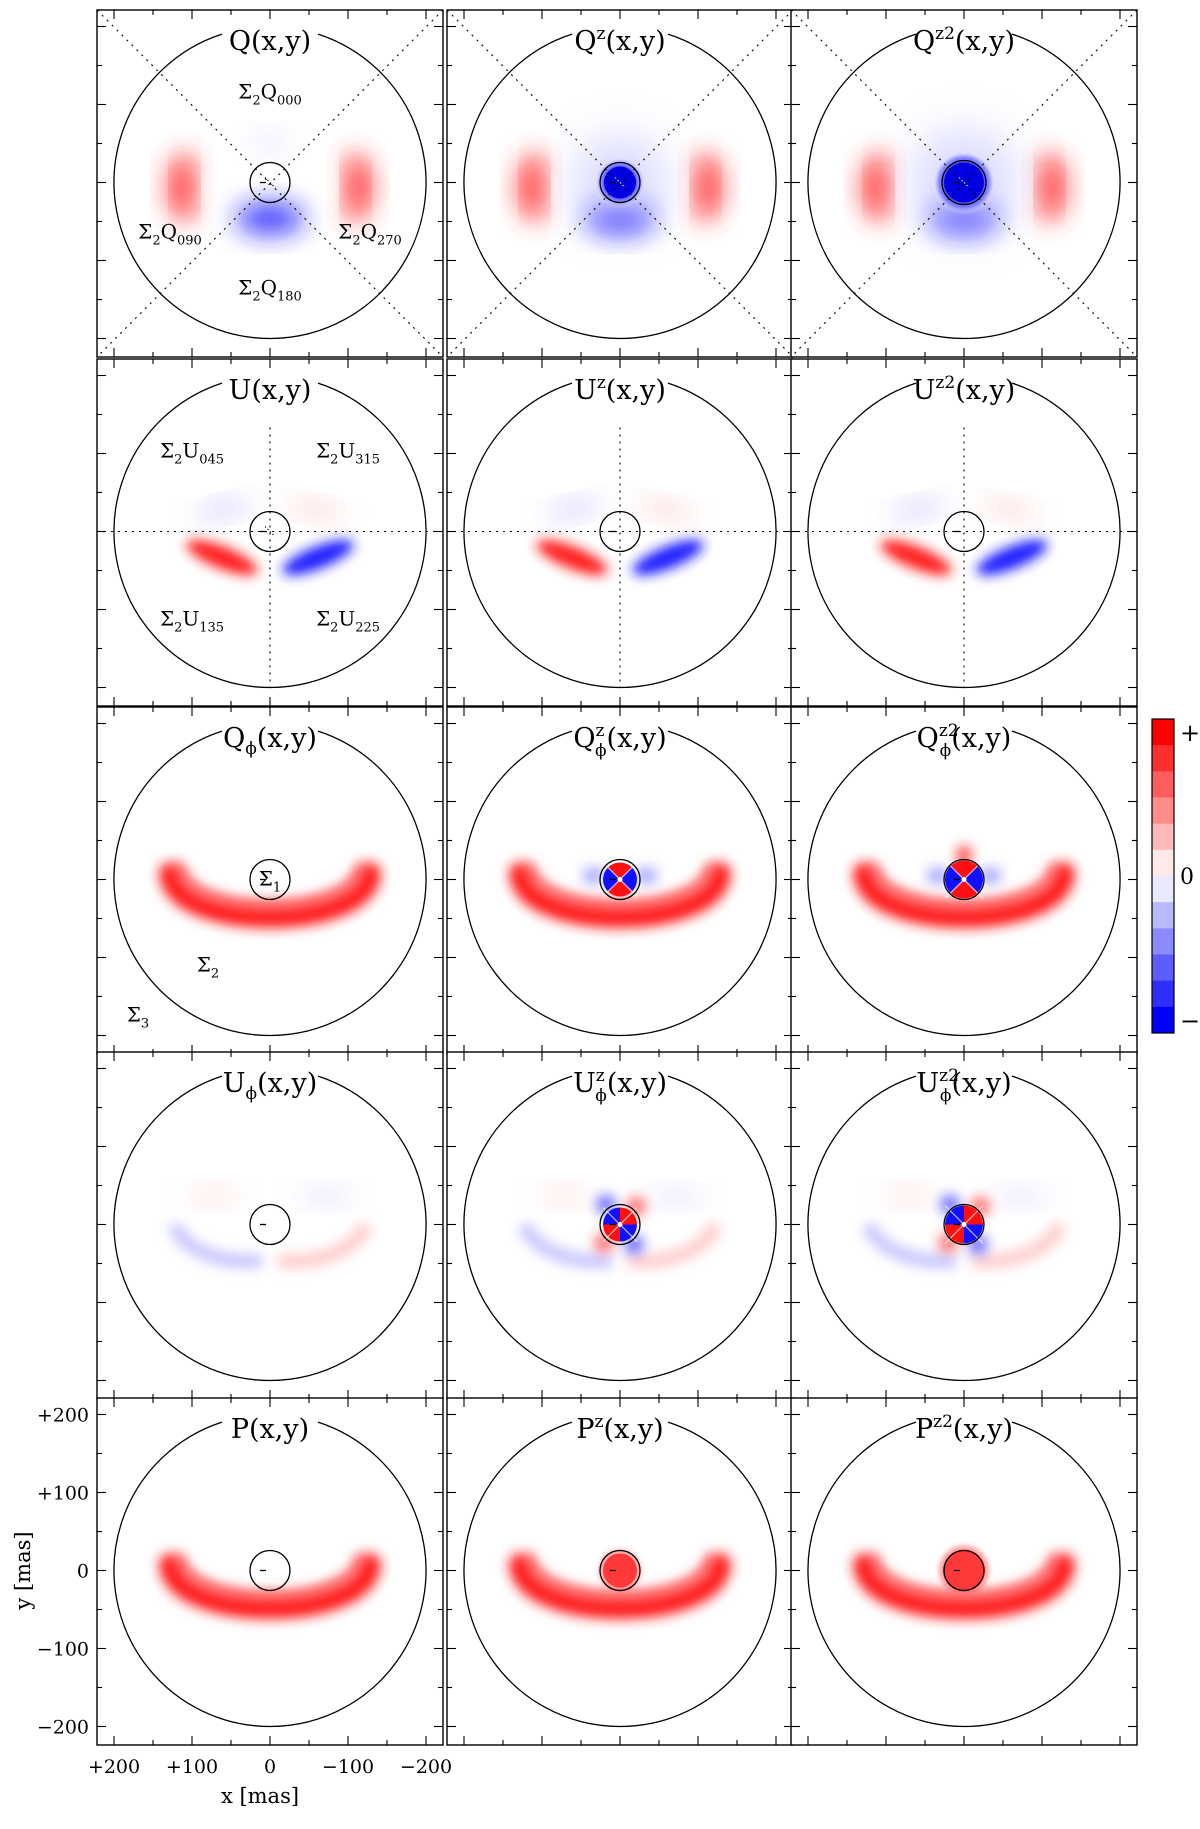 The width and height of the screenshot is (1200, 1829). Describe the element at coordinates (604, 1242) in the screenshot. I see `red-sw` at that location.